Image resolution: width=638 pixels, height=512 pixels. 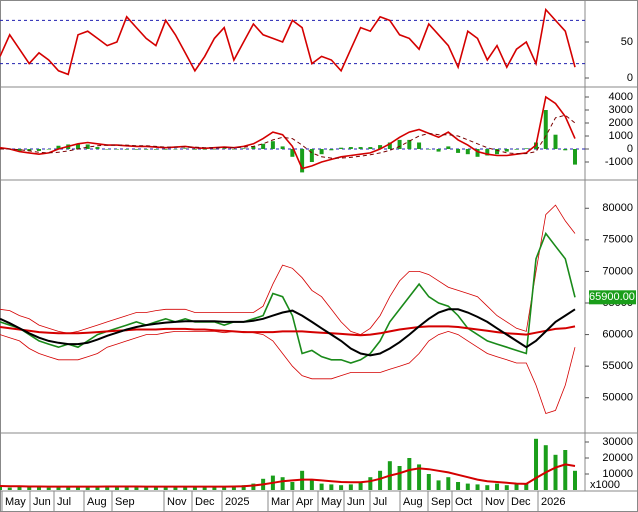 What do you see at coordinates (617, 366) in the screenshot?
I see `y-tick-label: 55000` at bounding box center [617, 366].